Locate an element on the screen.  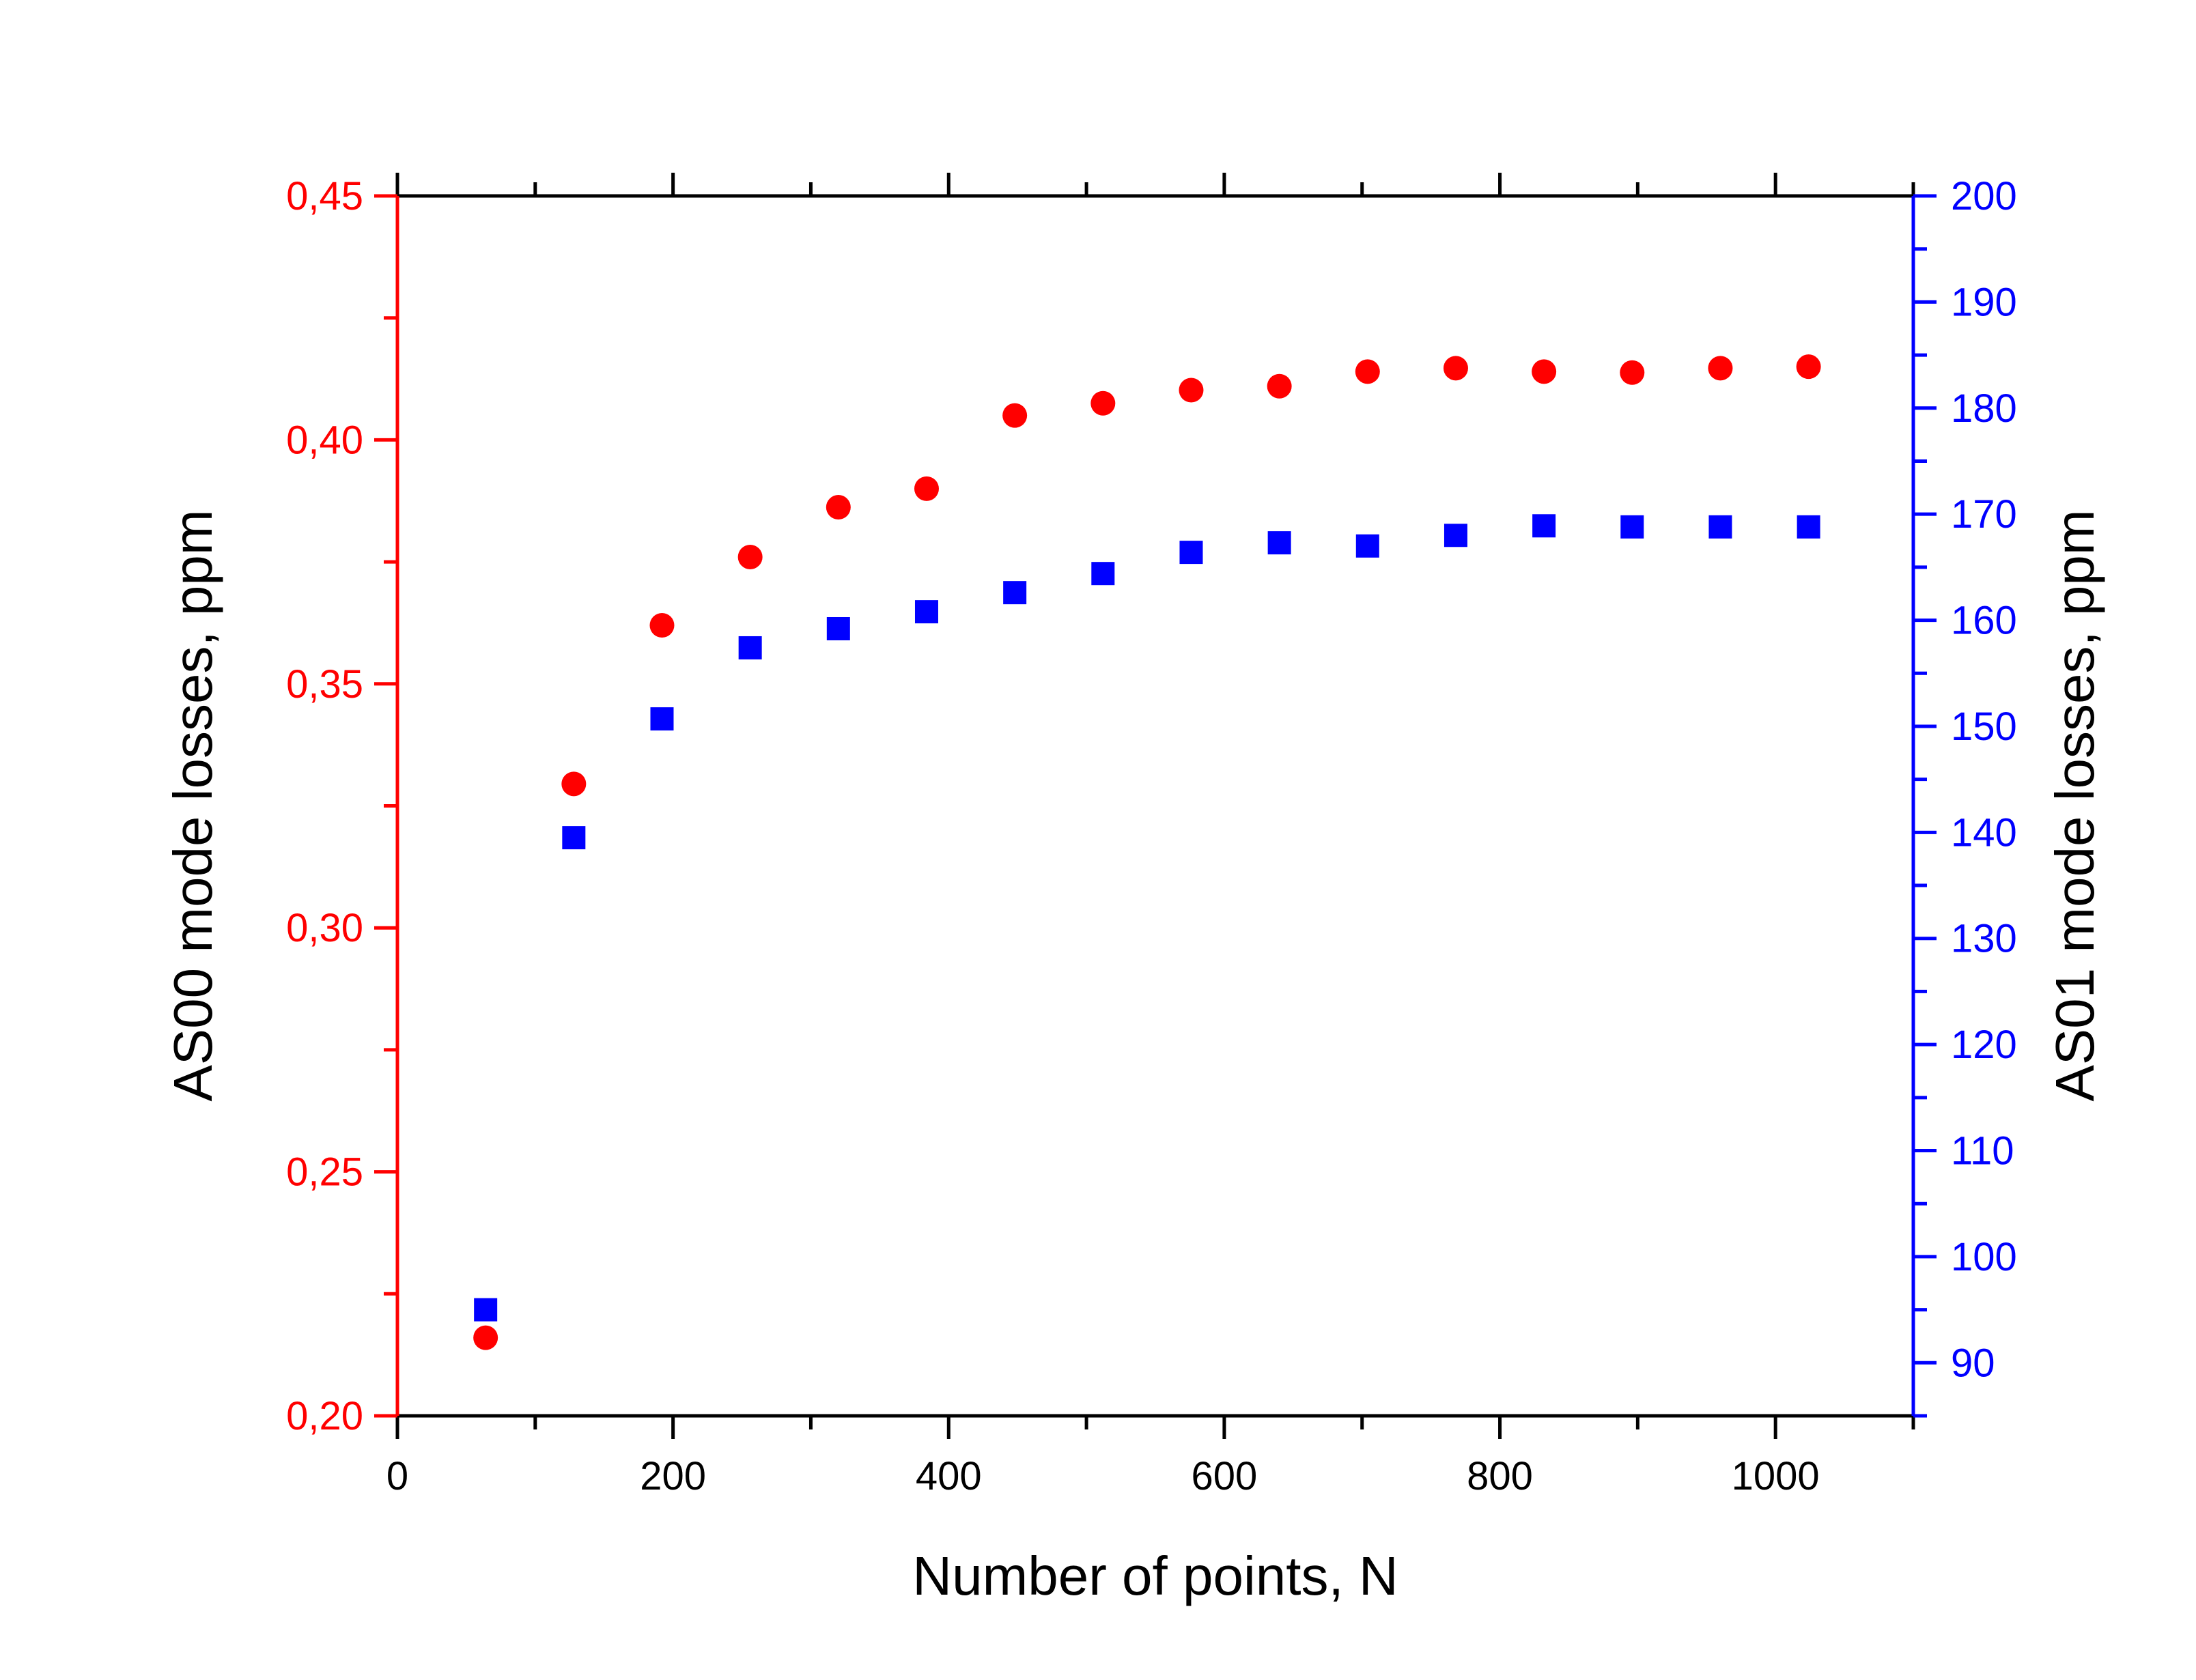
x-tick-label: 600 is located at coordinates (1225, 1476).